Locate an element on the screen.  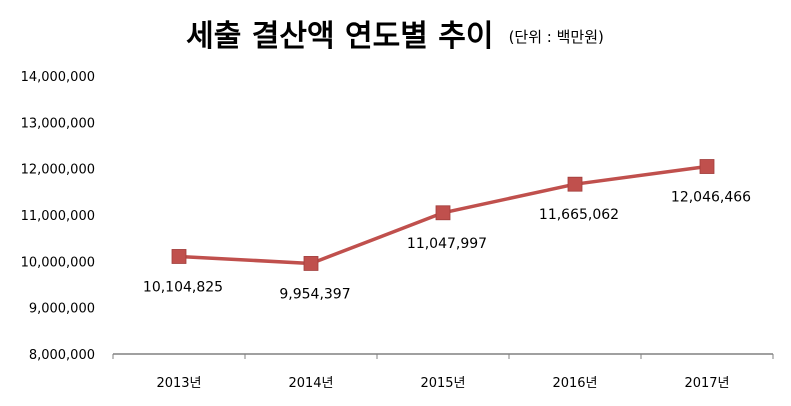
data-label: 11,047,997 is located at coordinates (447, 244).